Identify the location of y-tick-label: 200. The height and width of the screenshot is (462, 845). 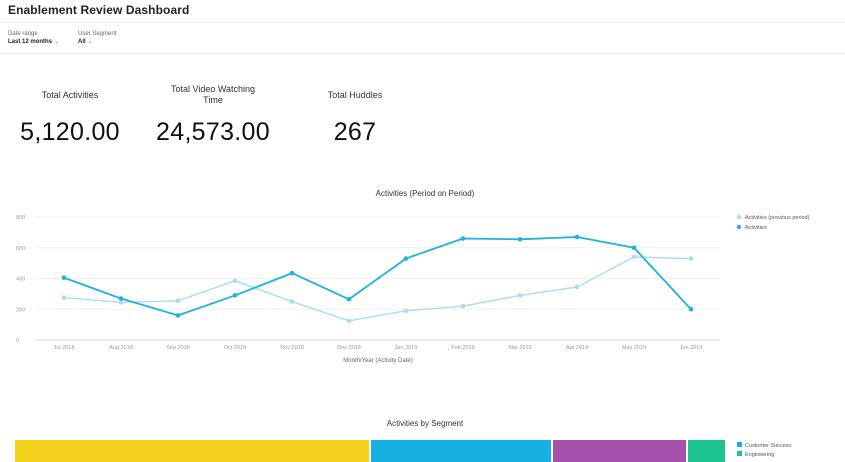
(20, 310).